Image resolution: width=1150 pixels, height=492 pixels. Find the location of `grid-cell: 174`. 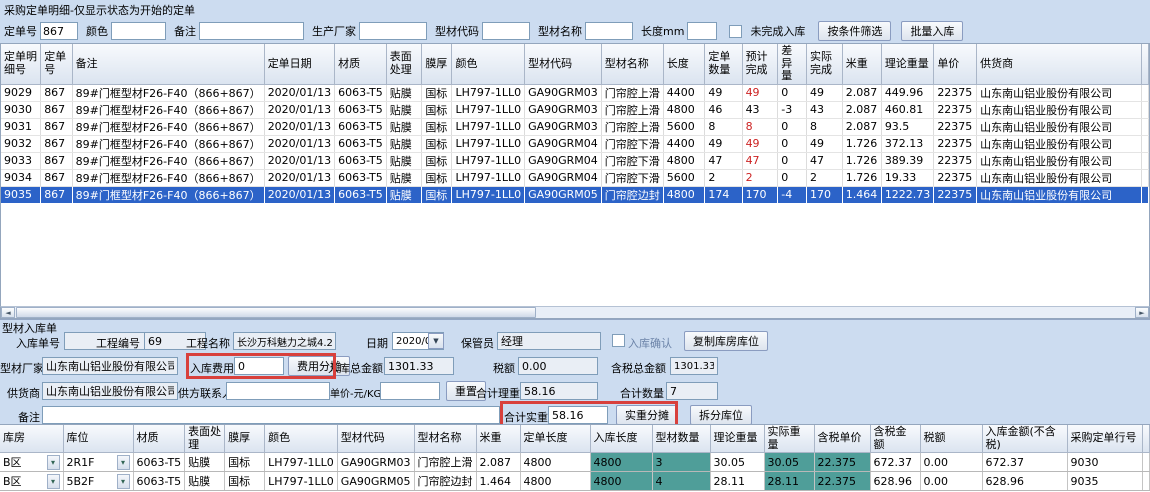

grid-cell: 174 is located at coordinates (723, 195).